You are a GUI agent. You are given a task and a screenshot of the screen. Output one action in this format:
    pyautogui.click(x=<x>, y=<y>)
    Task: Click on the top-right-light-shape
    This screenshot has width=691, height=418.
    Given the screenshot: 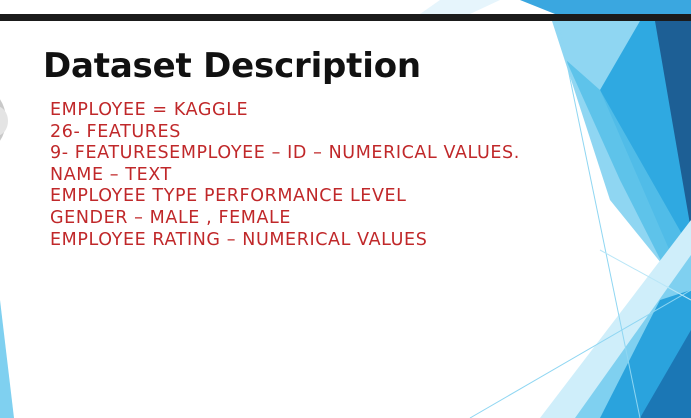 What is the action you would take?
    pyautogui.click(x=460, y=7)
    